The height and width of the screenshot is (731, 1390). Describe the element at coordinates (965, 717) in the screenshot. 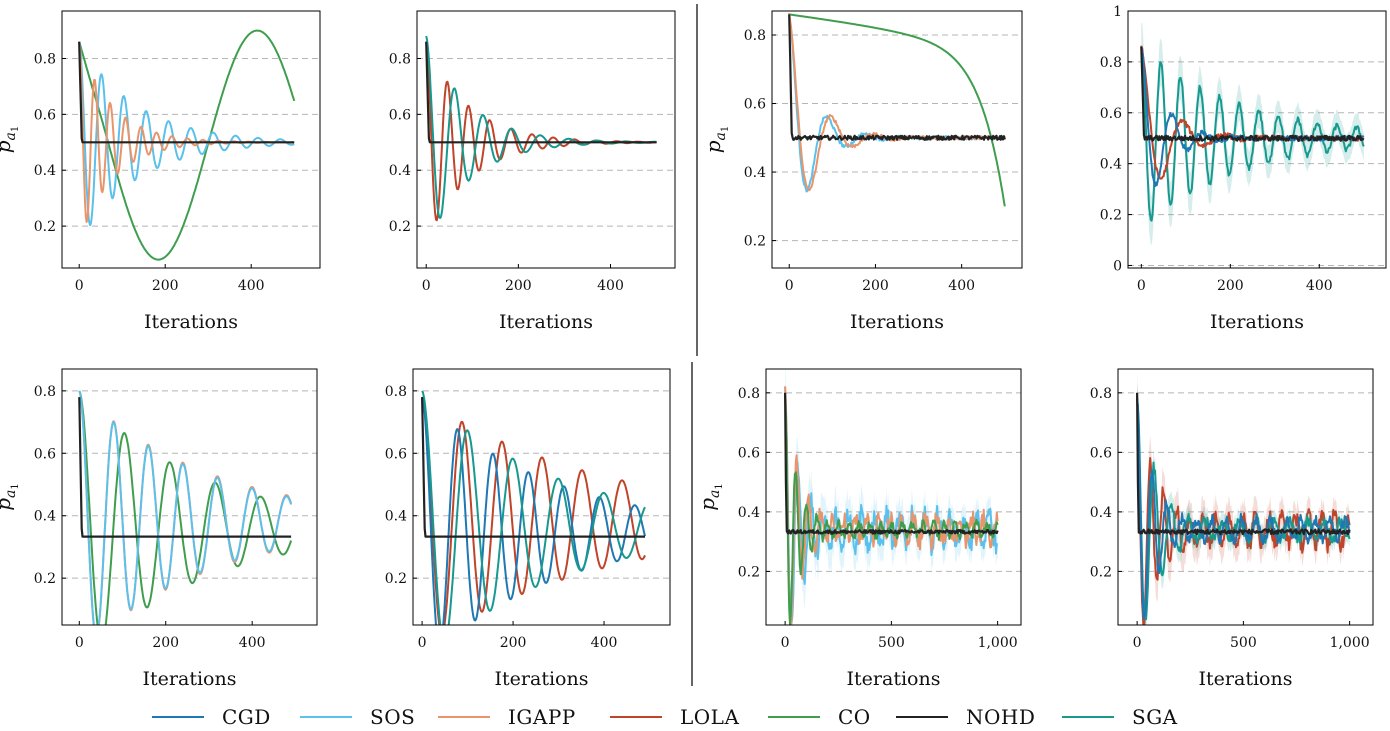

I see `legend-item-nohd: NOHD` at that location.